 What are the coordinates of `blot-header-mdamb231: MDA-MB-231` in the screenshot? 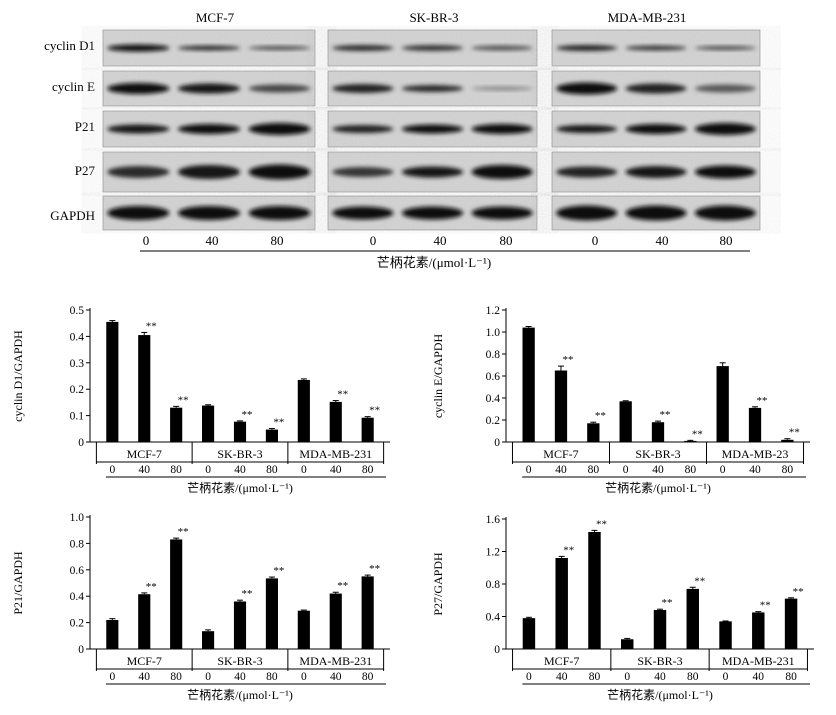 It's located at (647, 17).